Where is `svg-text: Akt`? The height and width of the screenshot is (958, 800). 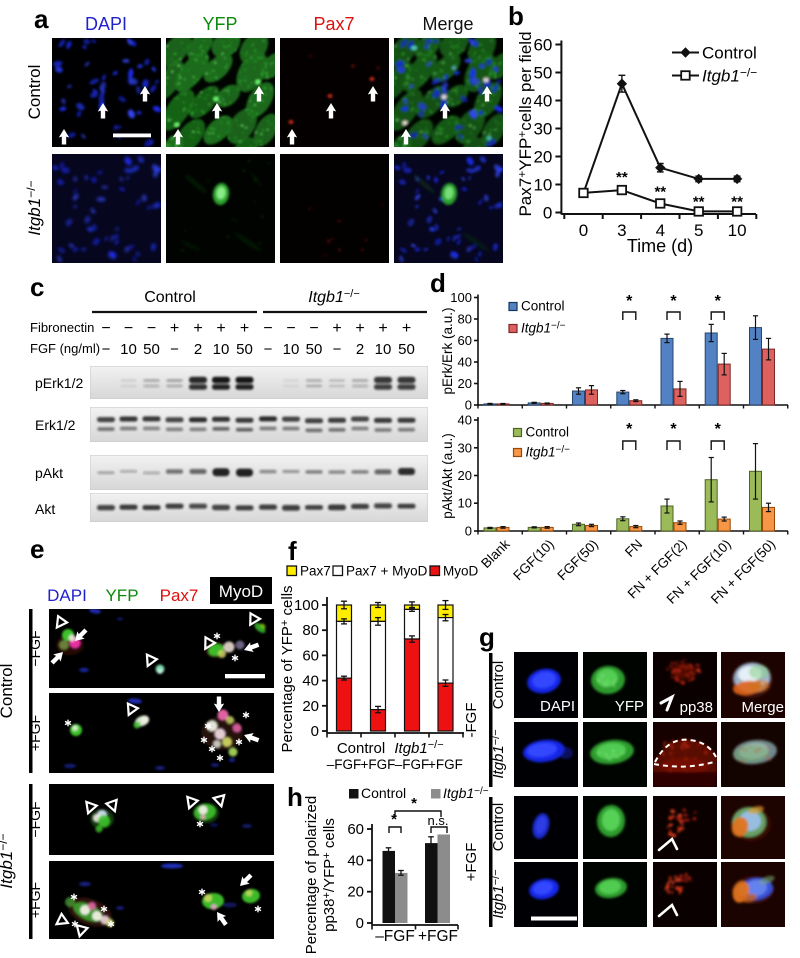
svg-text: Akt is located at coordinates (45, 509).